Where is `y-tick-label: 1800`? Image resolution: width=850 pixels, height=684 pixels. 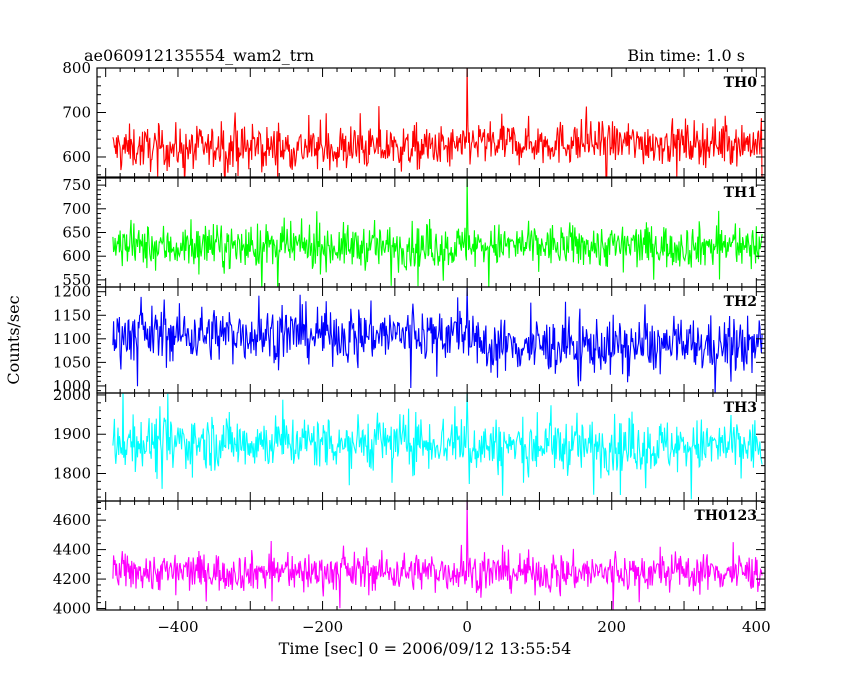
y-tick-label: 1800 is located at coordinates (72, 474).